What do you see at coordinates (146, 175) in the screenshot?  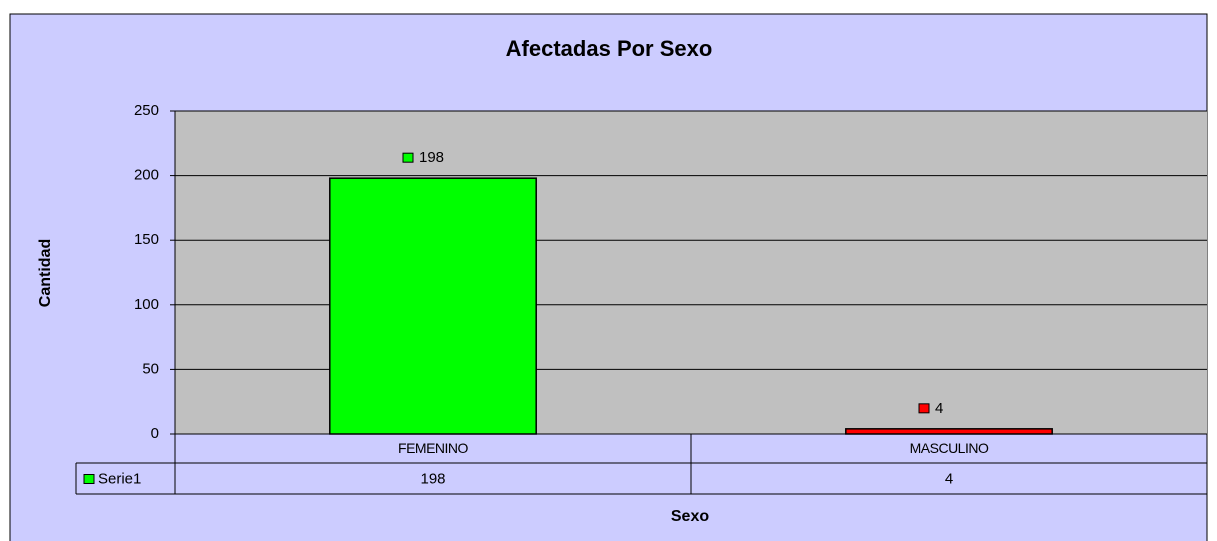 I see `y-tick-label: 200` at bounding box center [146, 175].